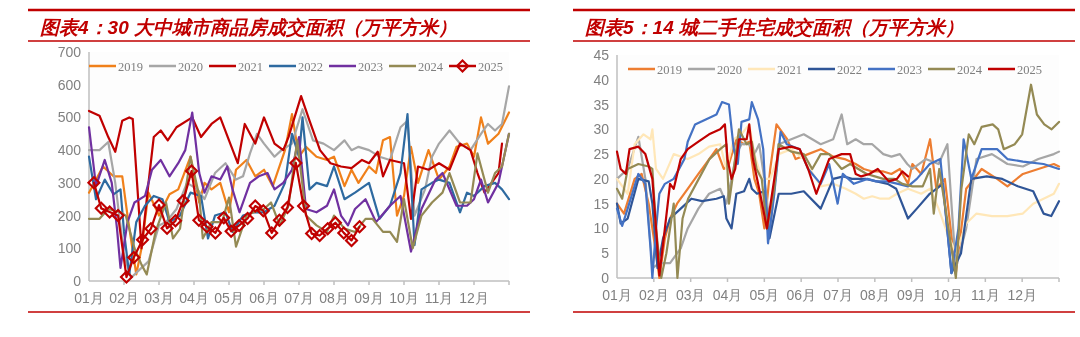 The image size is (1080, 337). What do you see at coordinates (69, 150) in the screenshot?
I see `y-tick-label: 400` at bounding box center [69, 150].